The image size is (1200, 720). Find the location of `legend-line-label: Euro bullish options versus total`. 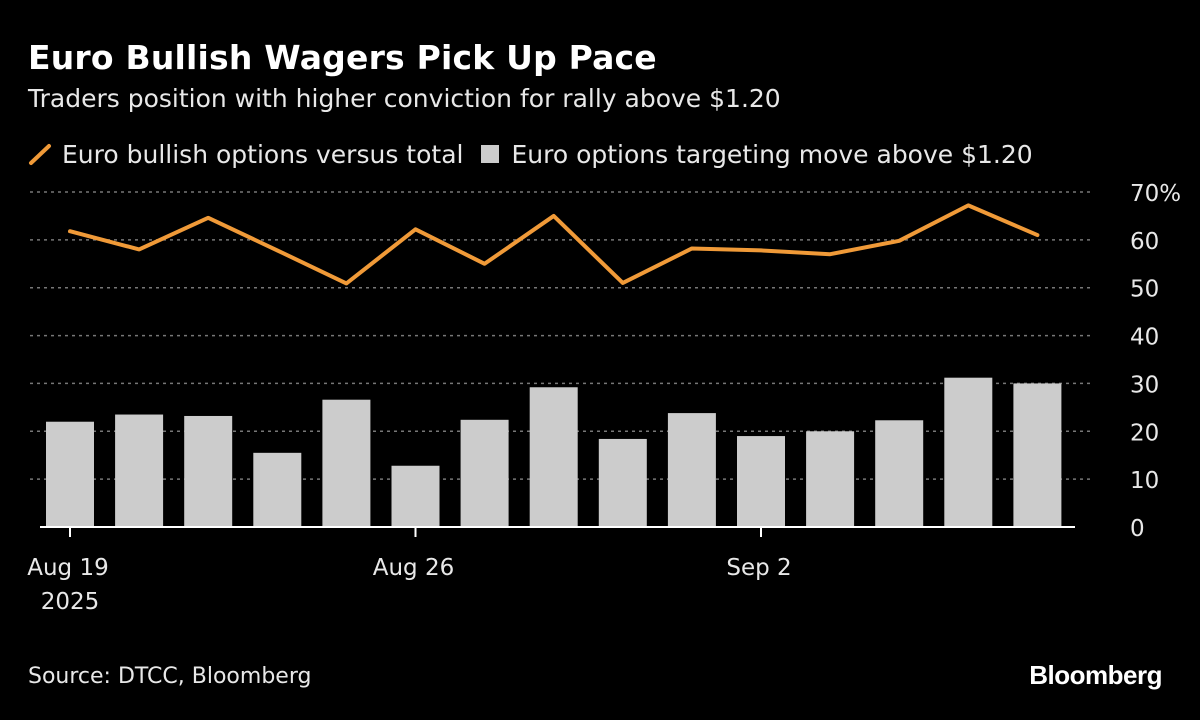

legend-line-label: Euro bullish options versus total is located at coordinates (263, 154).